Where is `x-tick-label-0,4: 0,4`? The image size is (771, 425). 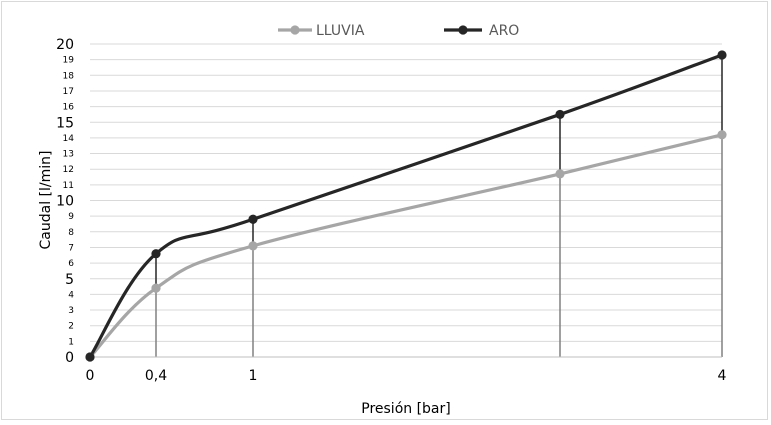 x-tick-label-0,4: 0,4 is located at coordinates (156, 376).